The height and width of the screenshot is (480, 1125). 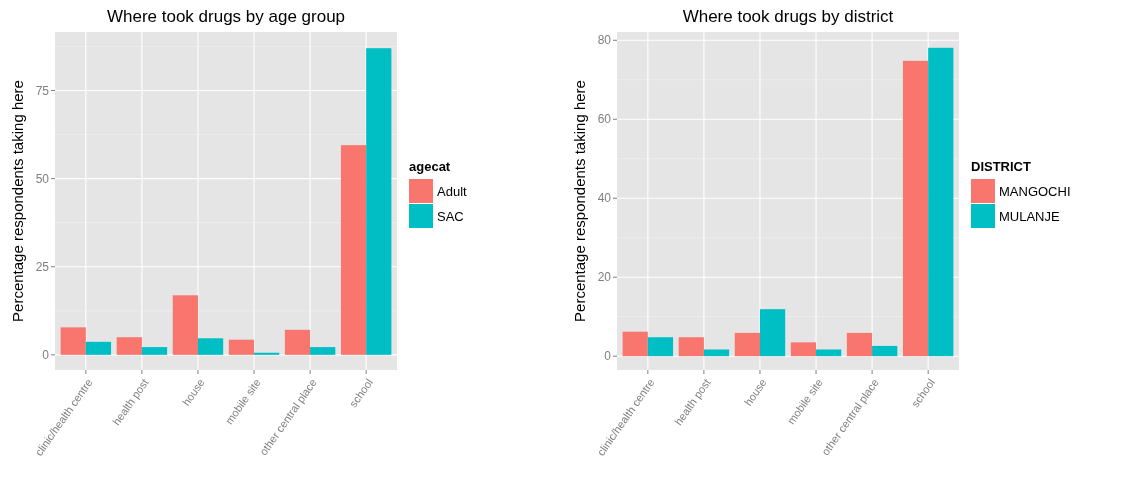 I want to click on chart-title: Where took drugs by district, so click(x=788, y=16).